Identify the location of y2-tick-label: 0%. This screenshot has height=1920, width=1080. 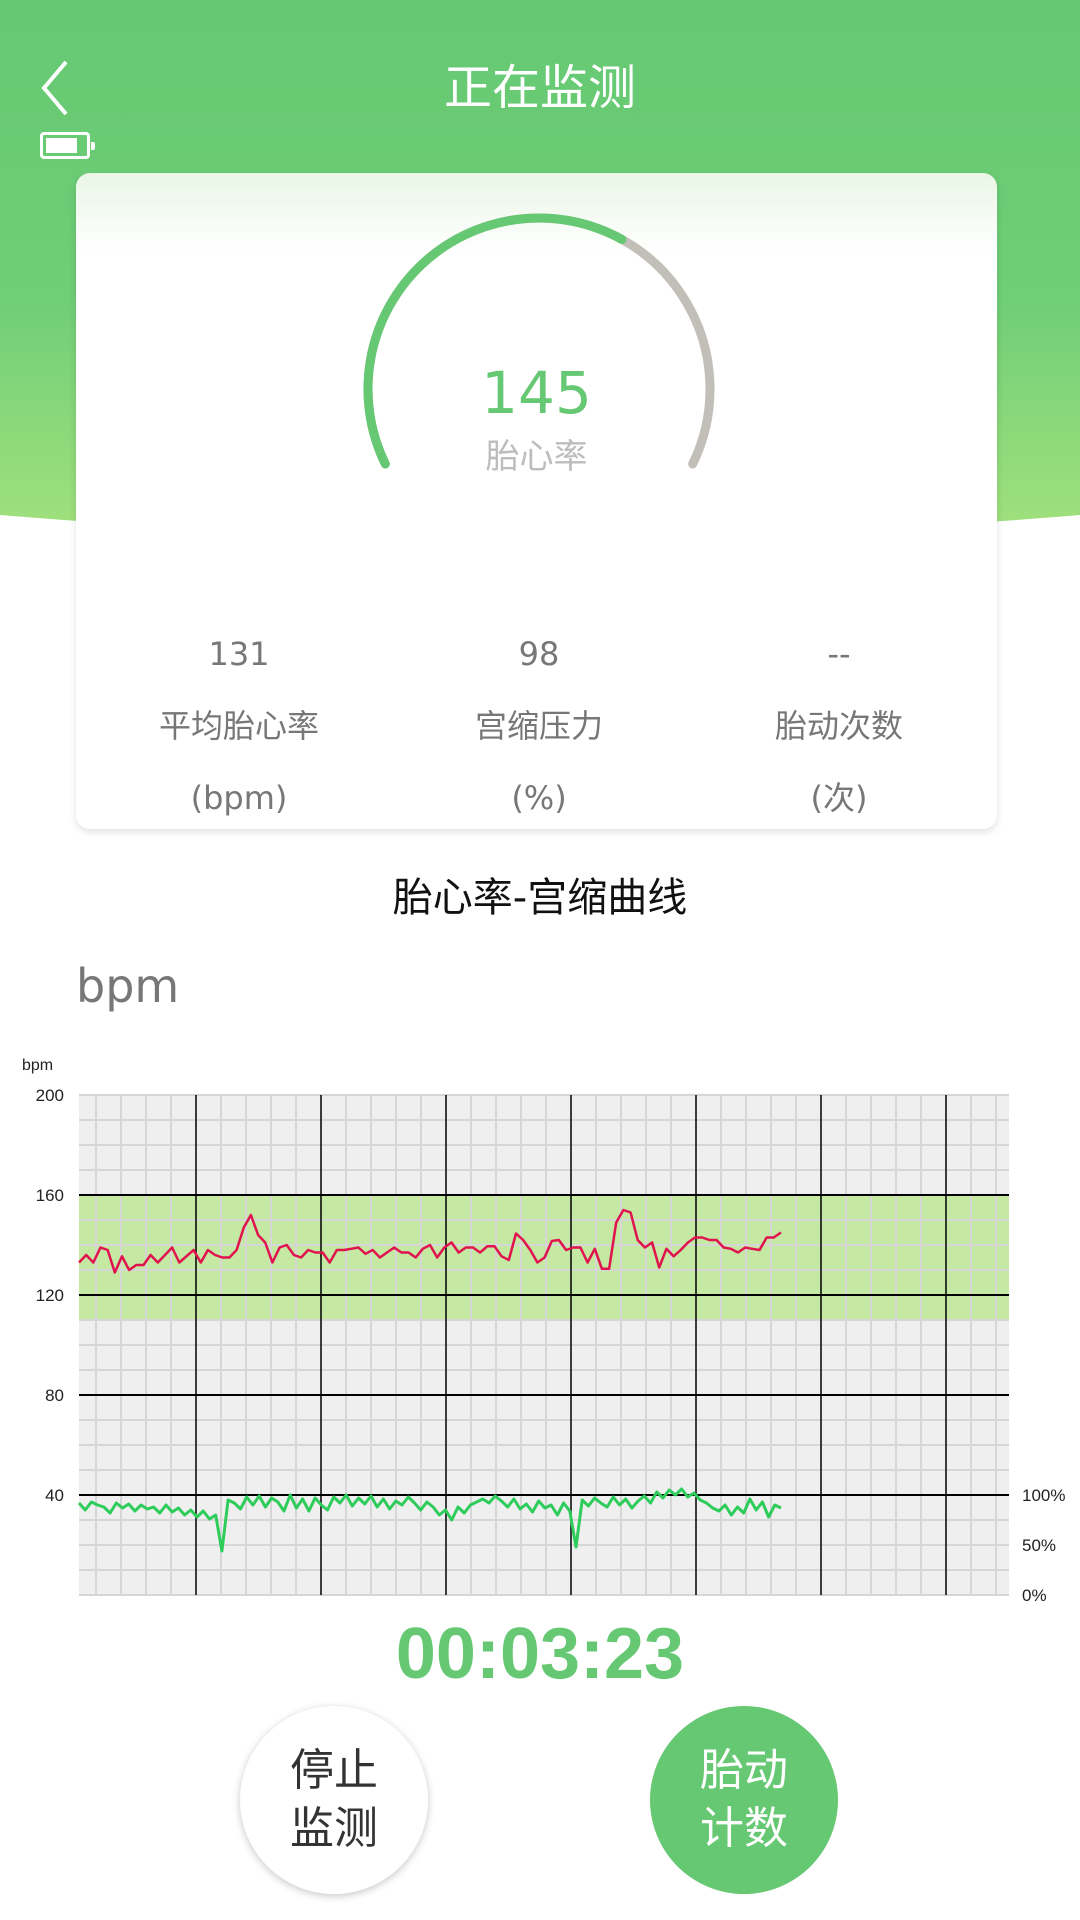
(1034, 1595).